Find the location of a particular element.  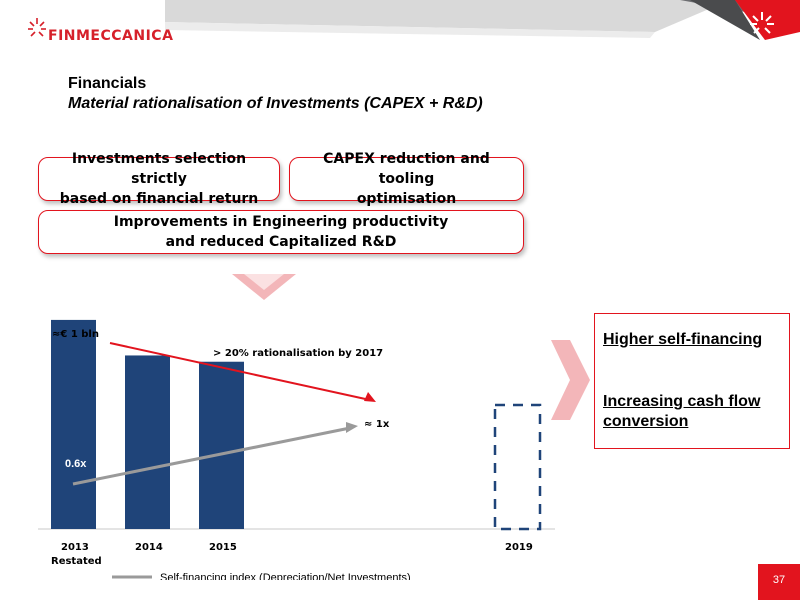

brand-name: FINMECCANICA is located at coordinates (111, 36).